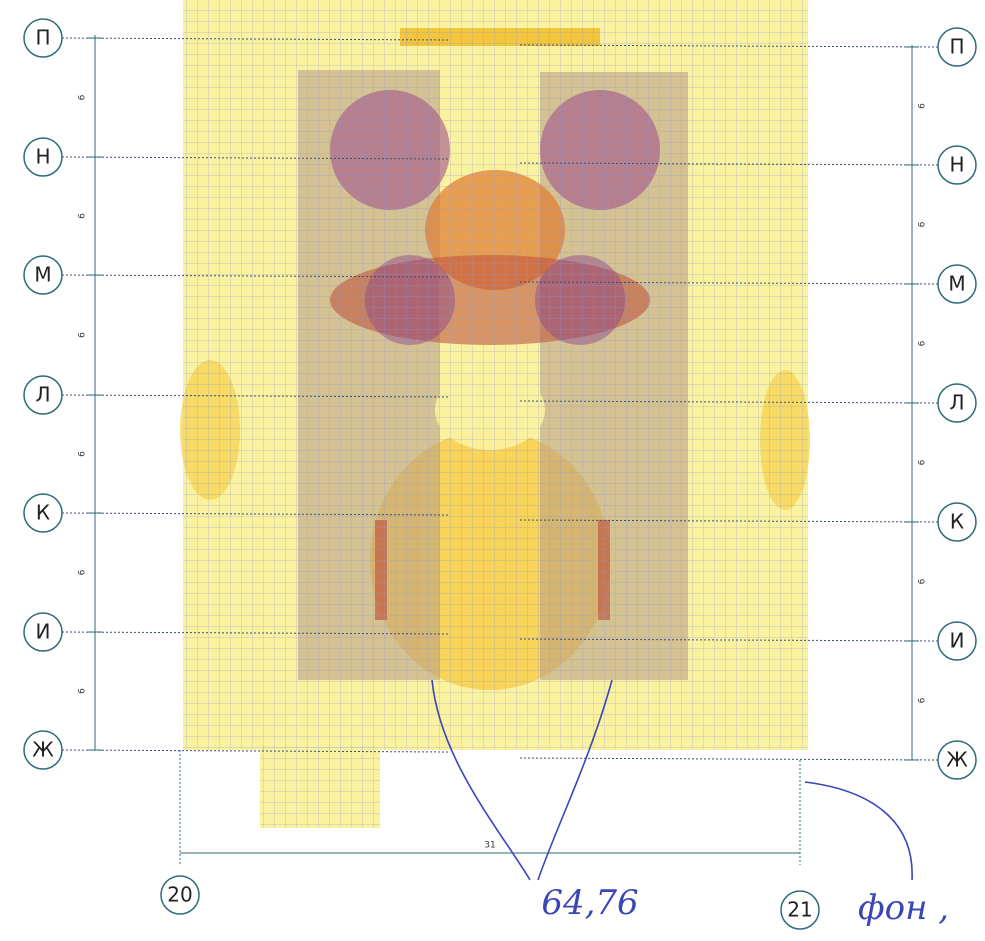 This screenshot has height=941, width=985. Describe the element at coordinates (589, 903) in the screenshot. I see `handwritten-note: 64,76` at that location.